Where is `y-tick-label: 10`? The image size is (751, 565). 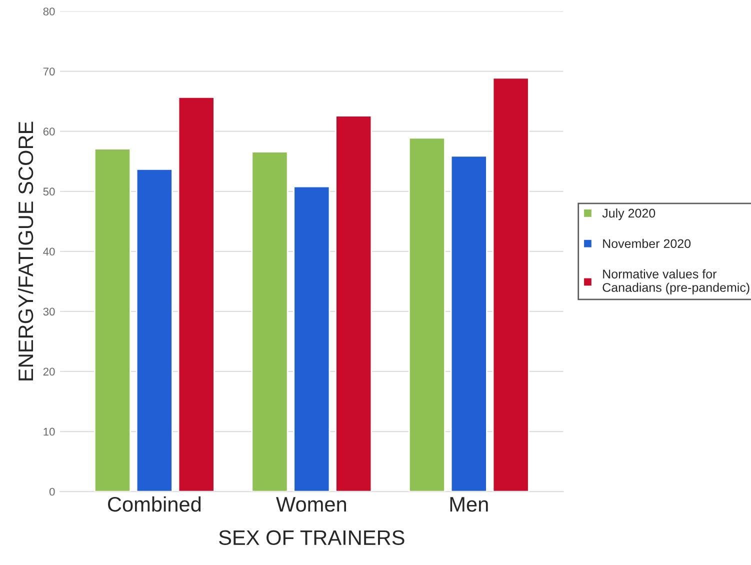 y-tick-label: 10 is located at coordinates (49, 432).